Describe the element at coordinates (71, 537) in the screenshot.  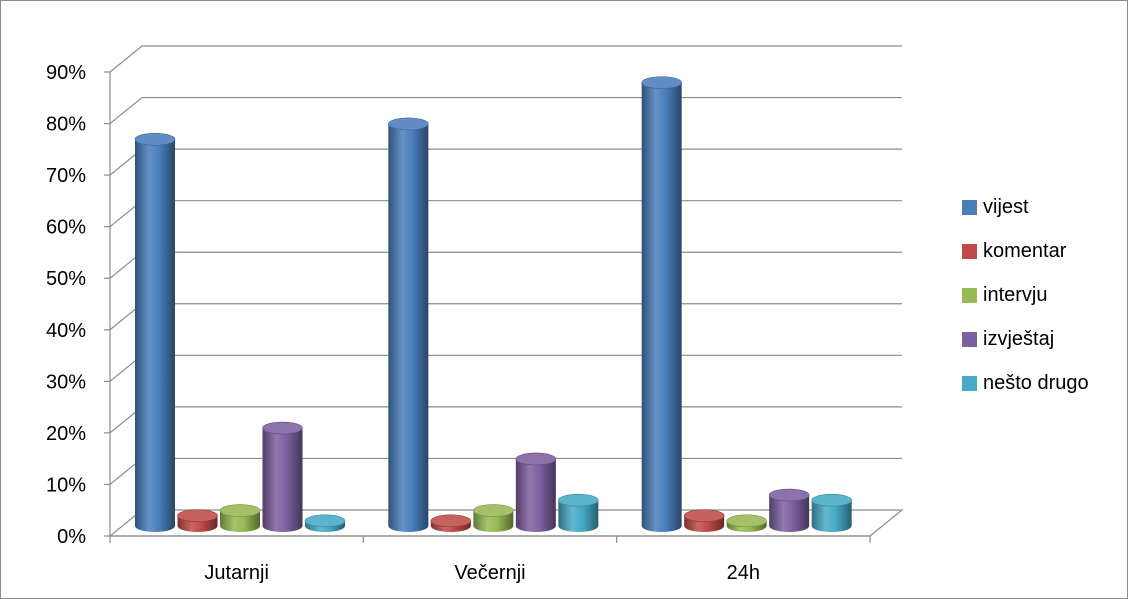
I see `y-tick-label: 0%` at that location.